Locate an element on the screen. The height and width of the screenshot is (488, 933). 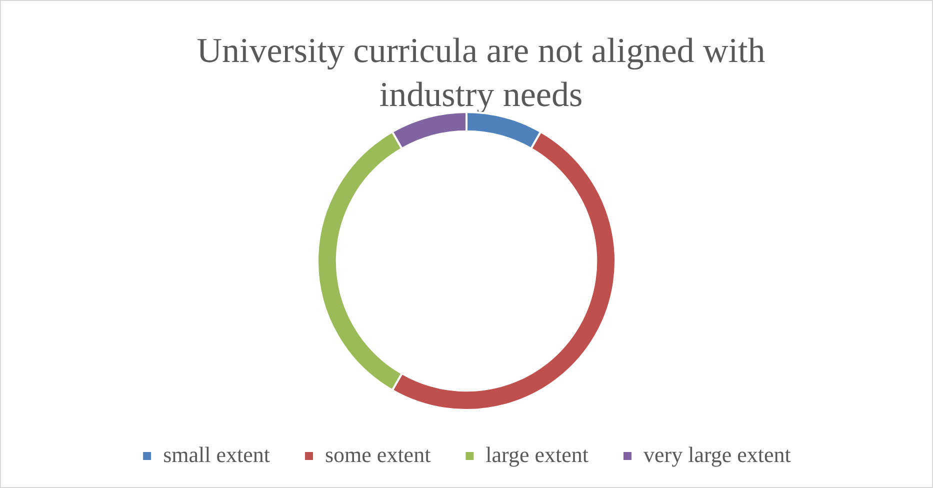
legend-label: some extent is located at coordinates (377, 454).